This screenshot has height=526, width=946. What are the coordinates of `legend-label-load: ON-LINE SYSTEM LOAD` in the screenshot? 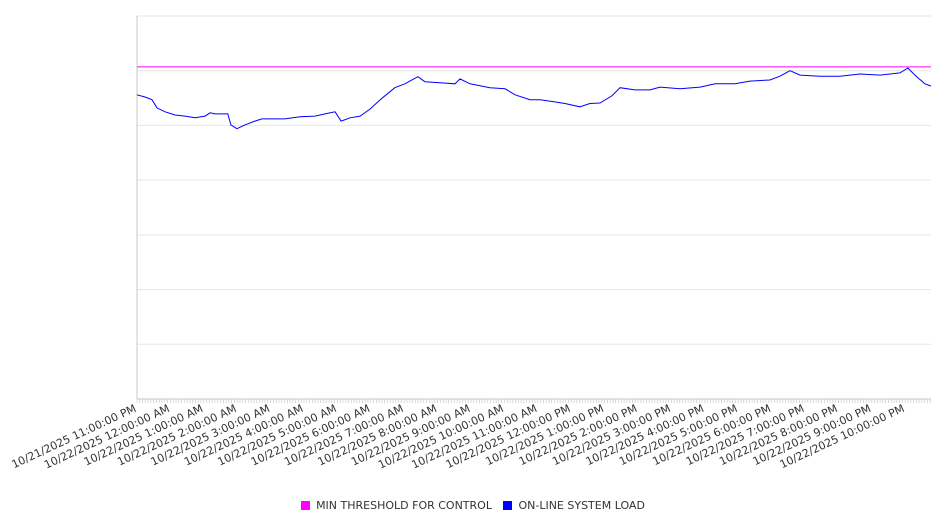 It's located at (581, 505).